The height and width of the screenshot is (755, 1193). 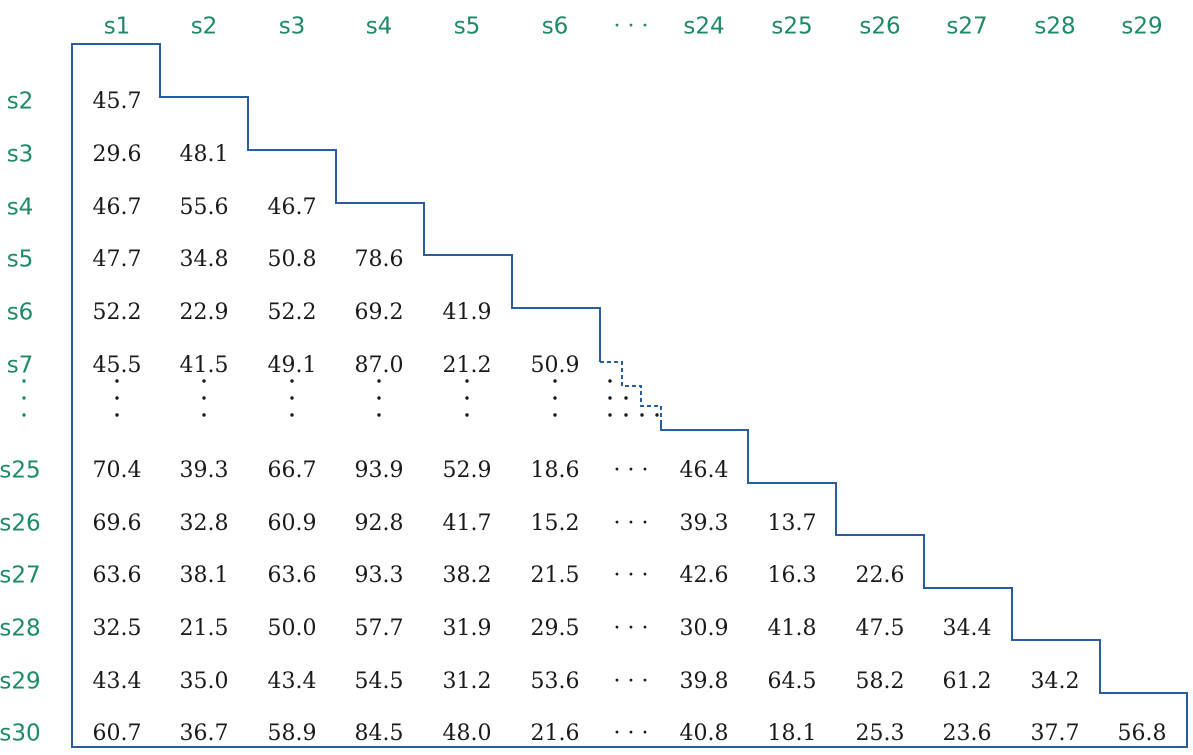 What do you see at coordinates (555, 628) in the screenshot?
I see `matrix-cell: 29.5` at bounding box center [555, 628].